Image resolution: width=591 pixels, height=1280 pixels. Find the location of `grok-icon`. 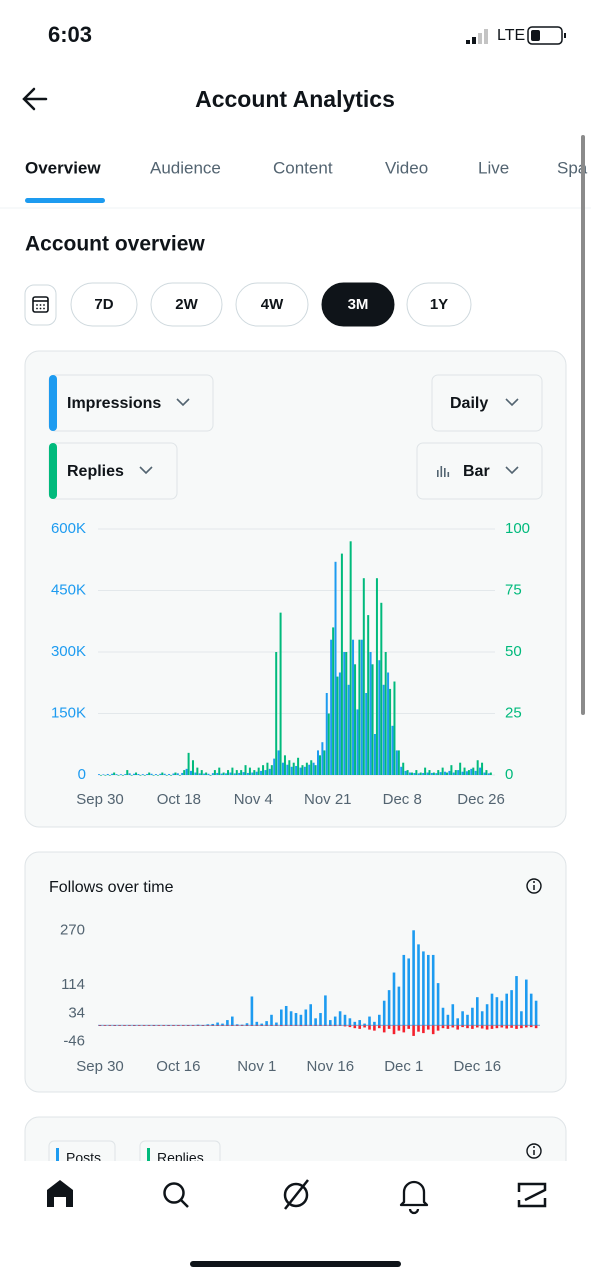

grok-icon is located at coordinates (296, 1194).